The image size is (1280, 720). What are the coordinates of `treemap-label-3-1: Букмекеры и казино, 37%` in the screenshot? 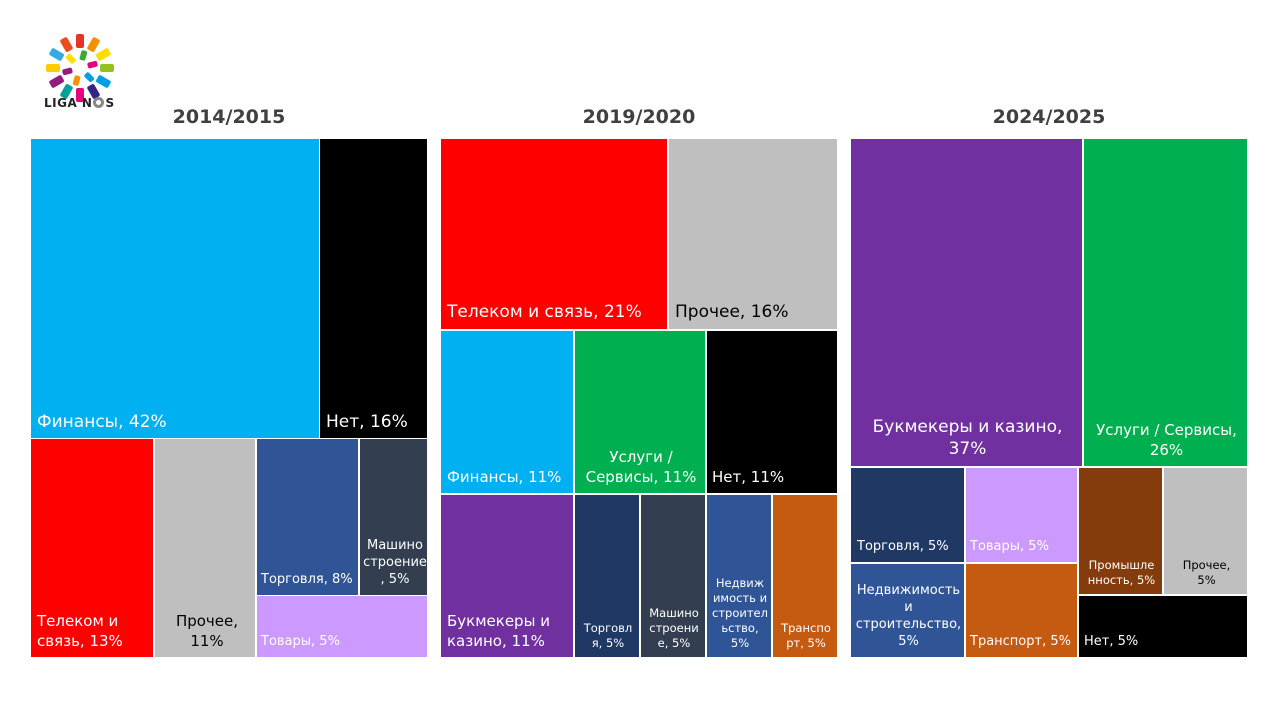 It's located at (967, 437).